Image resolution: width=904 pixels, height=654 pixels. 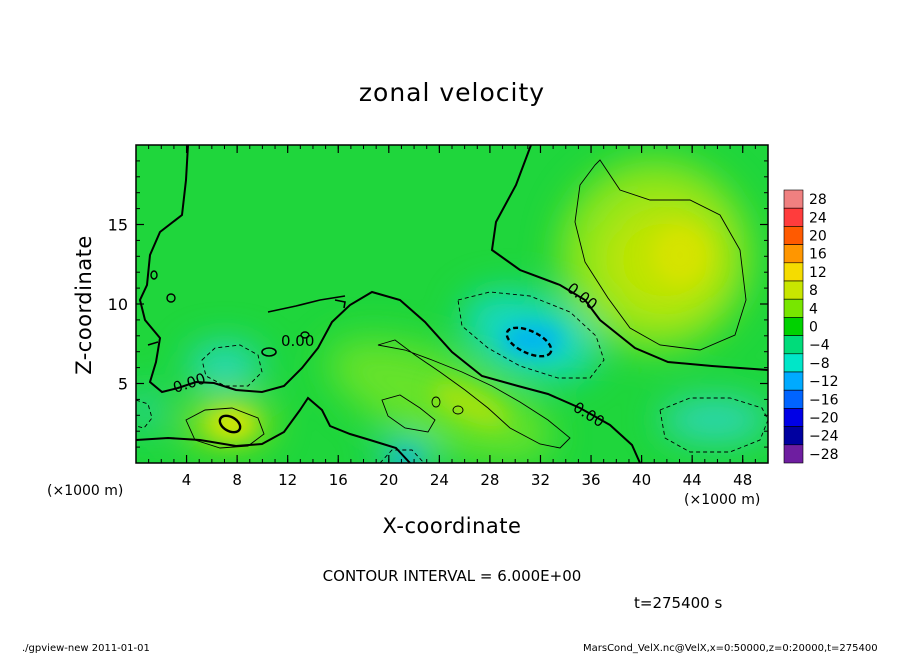 I want to click on y-tick-label: 5, so click(x=123, y=384).